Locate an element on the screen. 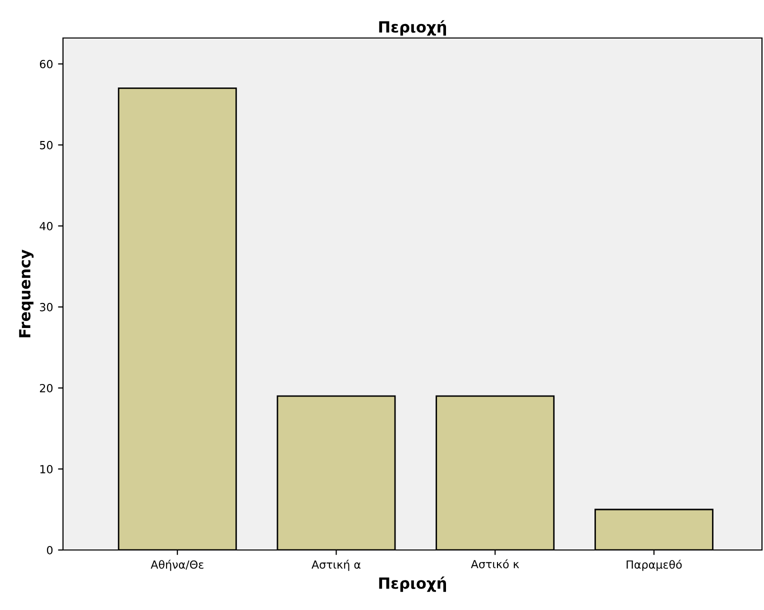  y-tick-label: 50 is located at coordinates (46, 145).